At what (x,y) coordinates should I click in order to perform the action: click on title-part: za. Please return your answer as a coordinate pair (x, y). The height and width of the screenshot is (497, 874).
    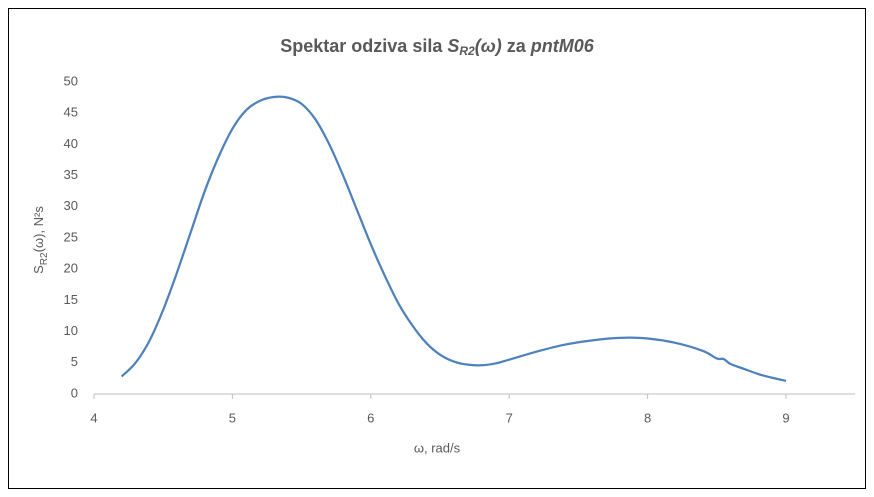
    Looking at the image, I should click on (516, 46).